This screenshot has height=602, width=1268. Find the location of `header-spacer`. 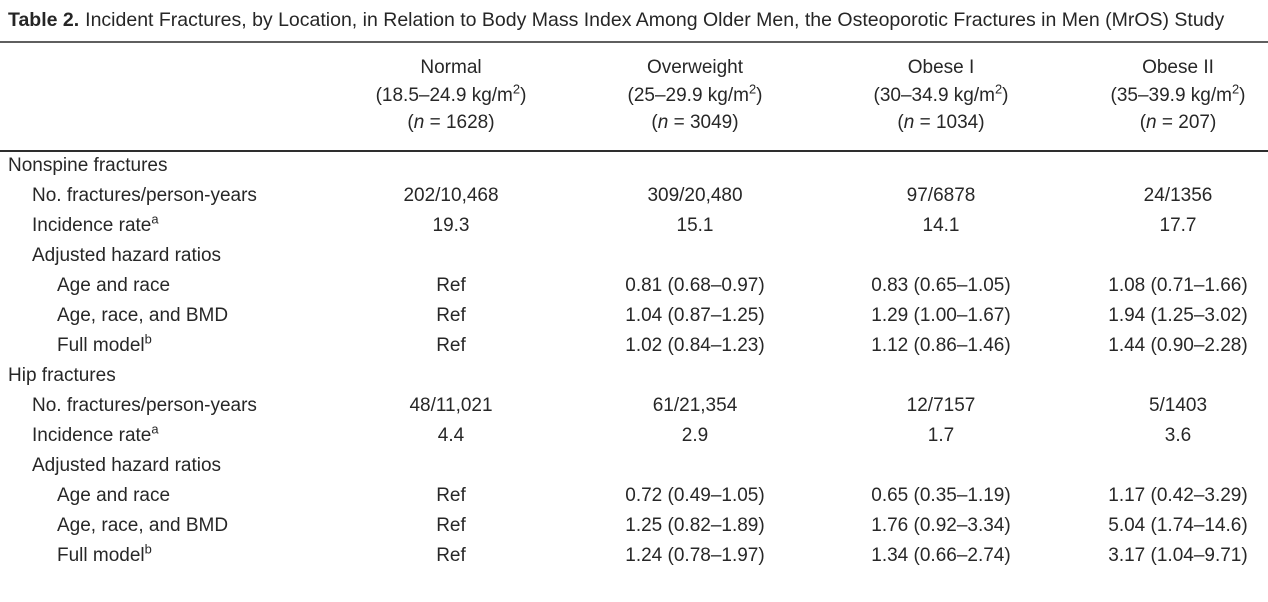

header-spacer is located at coordinates (166, 97).